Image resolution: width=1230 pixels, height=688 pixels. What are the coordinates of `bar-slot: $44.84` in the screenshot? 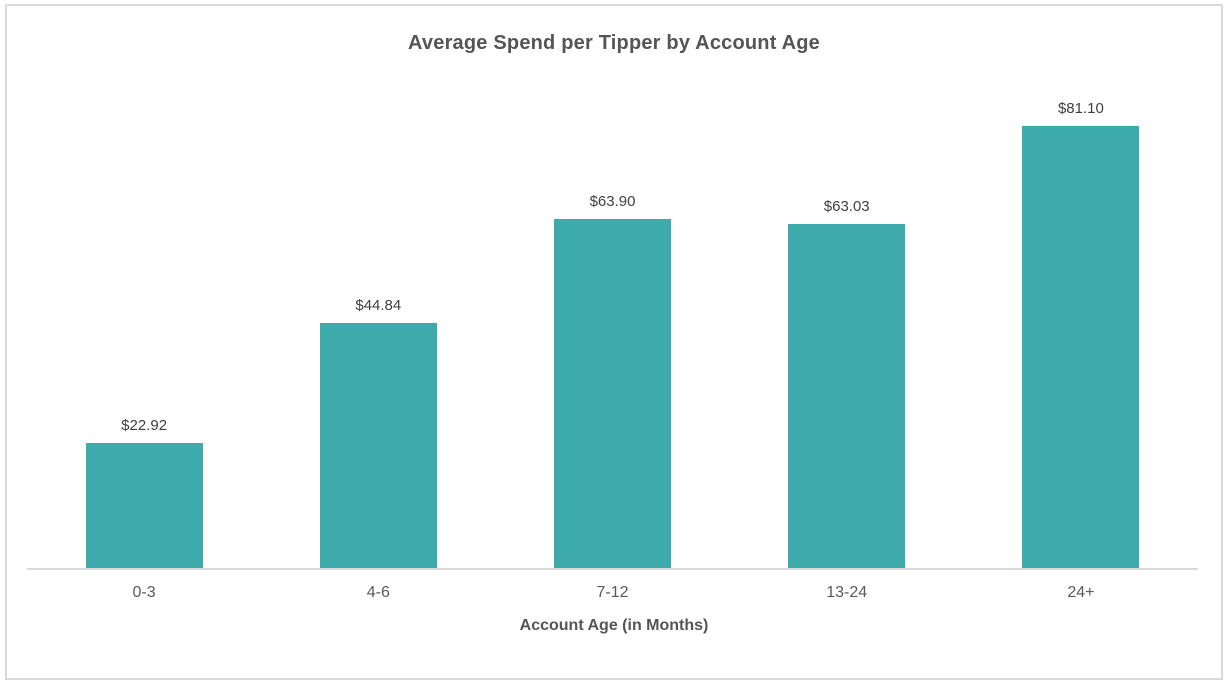 It's located at (378, 322).